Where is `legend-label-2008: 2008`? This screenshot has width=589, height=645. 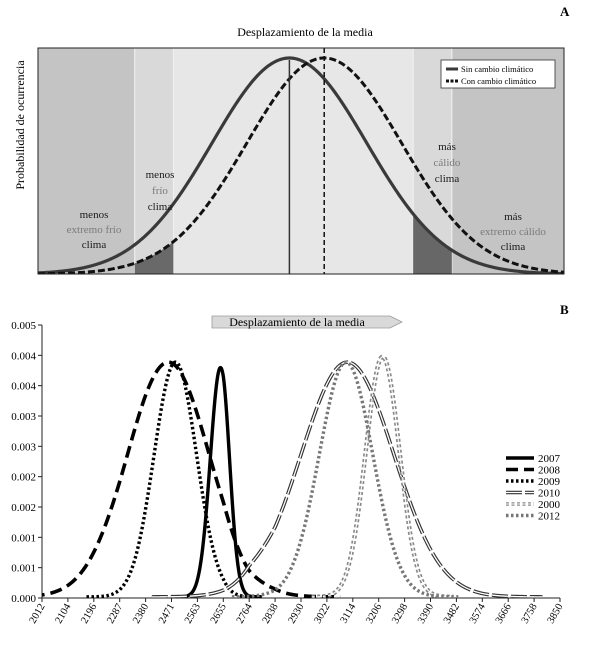
legend-label-2008: 2008 is located at coordinates (549, 471).